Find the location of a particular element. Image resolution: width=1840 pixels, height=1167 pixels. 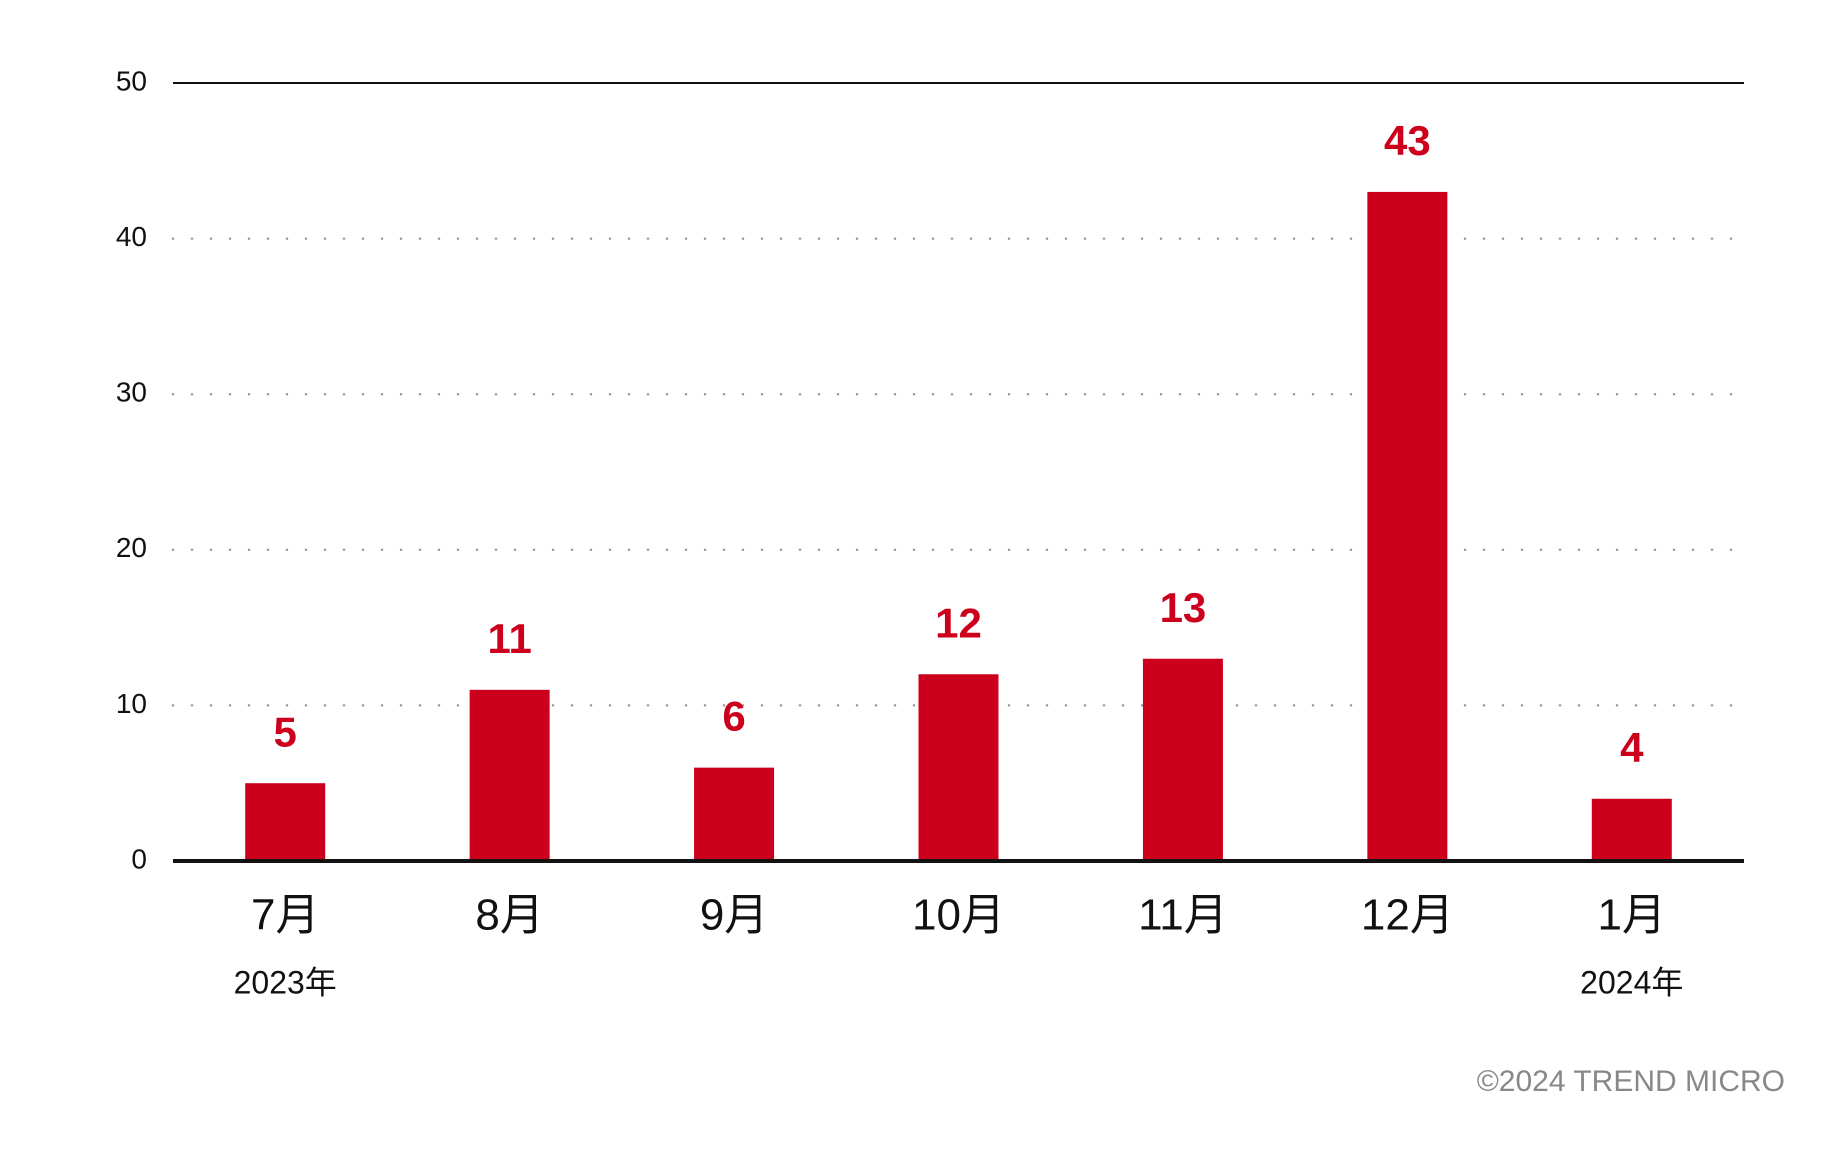

year-label: 2023年 is located at coordinates (285, 982).